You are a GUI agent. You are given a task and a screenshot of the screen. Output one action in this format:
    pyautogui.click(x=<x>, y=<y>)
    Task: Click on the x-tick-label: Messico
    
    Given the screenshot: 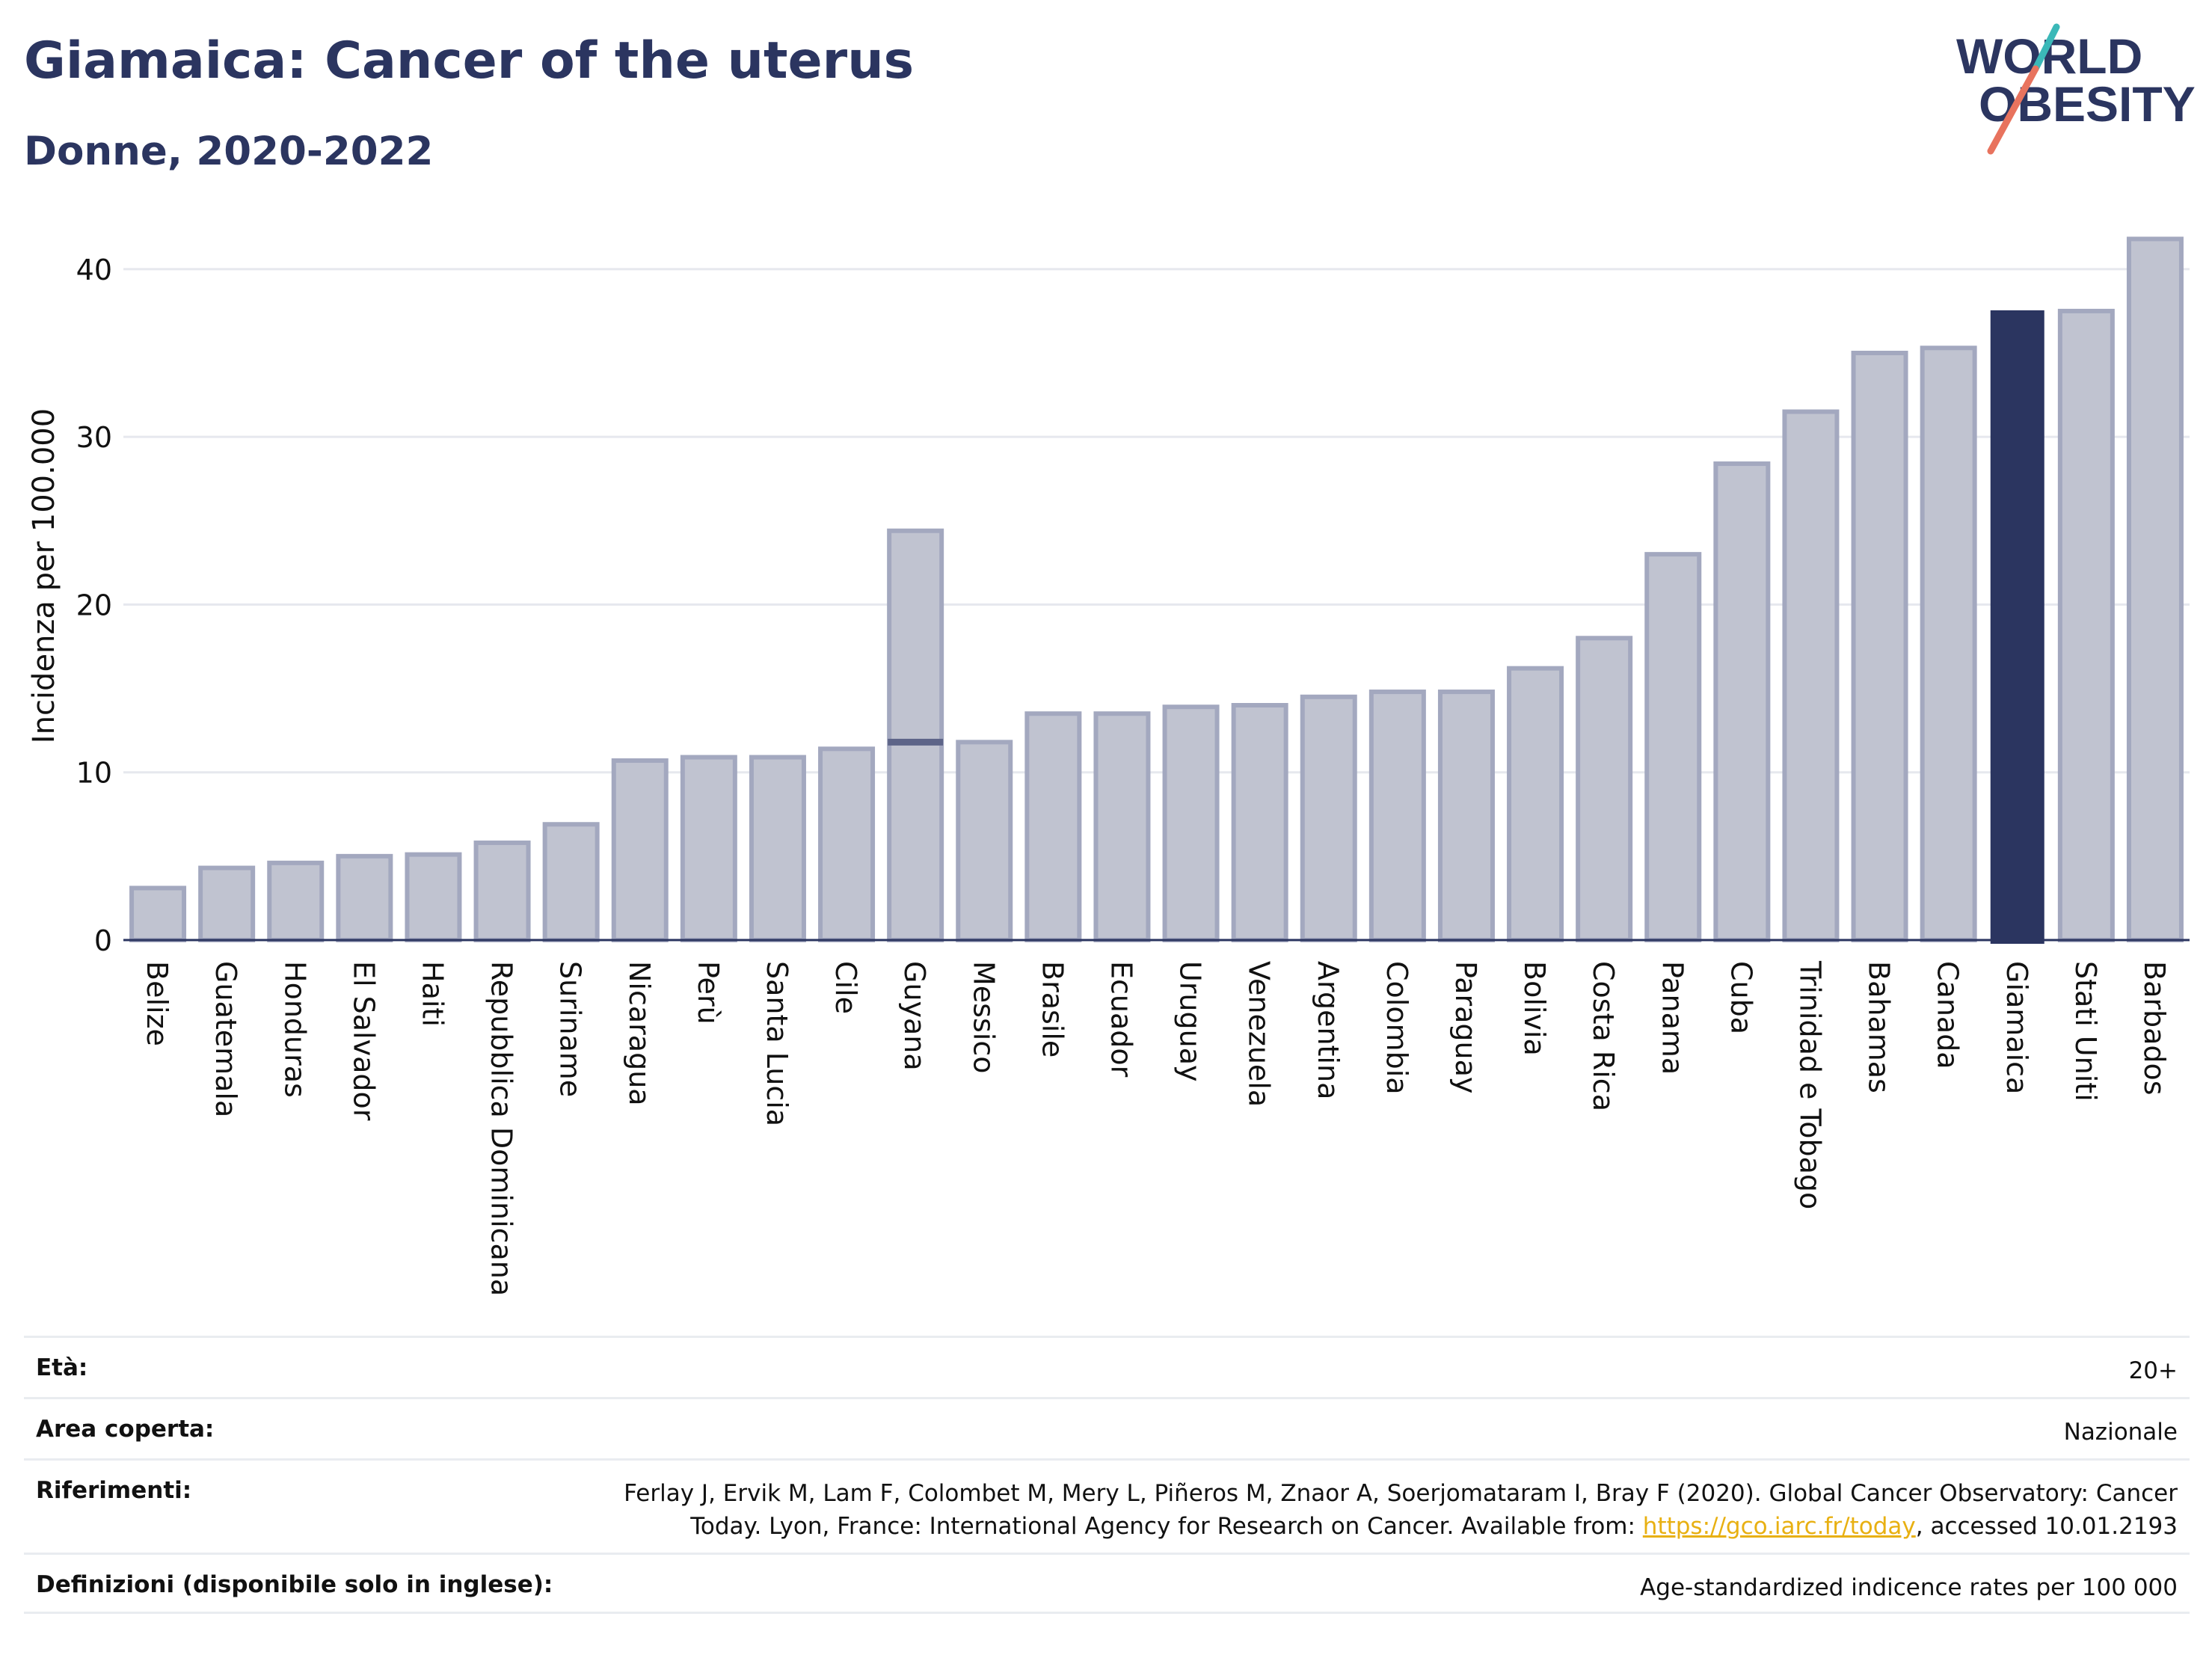 What is the action you would take?
    pyautogui.click(x=983, y=1017)
    